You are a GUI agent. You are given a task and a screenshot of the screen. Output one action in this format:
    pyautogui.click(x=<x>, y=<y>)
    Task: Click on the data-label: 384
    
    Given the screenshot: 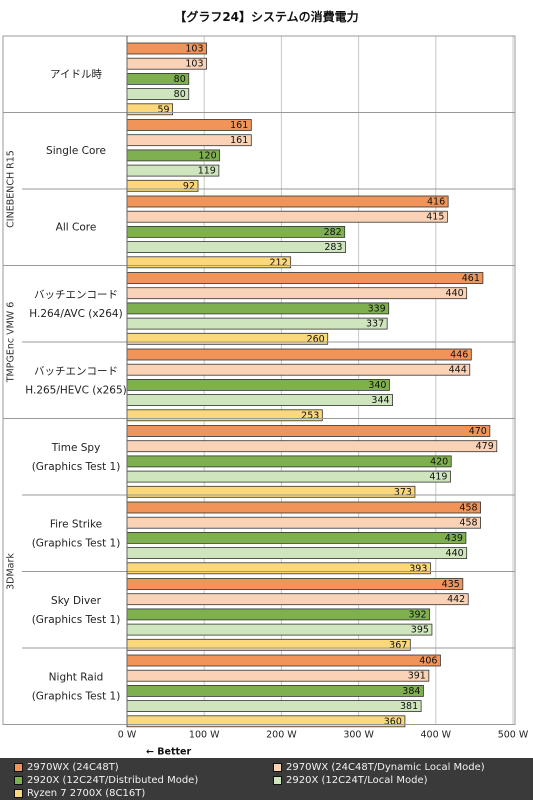 What is the action you would take?
    pyautogui.click(x=411, y=691)
    